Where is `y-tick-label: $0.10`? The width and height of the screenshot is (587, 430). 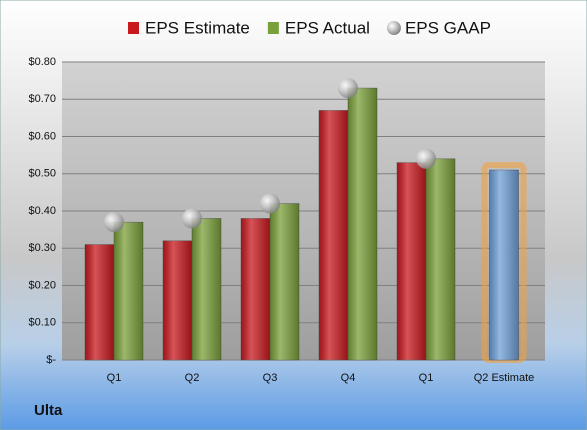 y-tick-label: $0.10 is located at coordinates (42, 323).